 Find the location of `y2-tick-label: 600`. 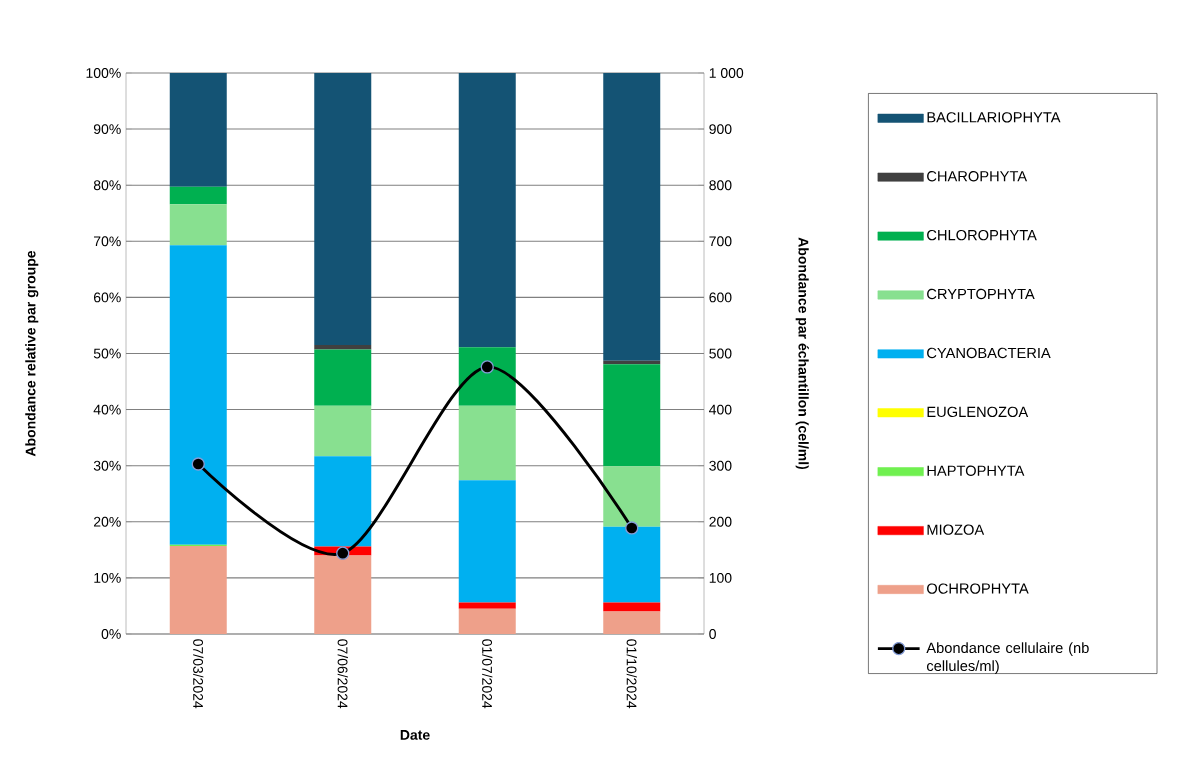

y2-tick-label: 600 is located at coordinates (720, 297).